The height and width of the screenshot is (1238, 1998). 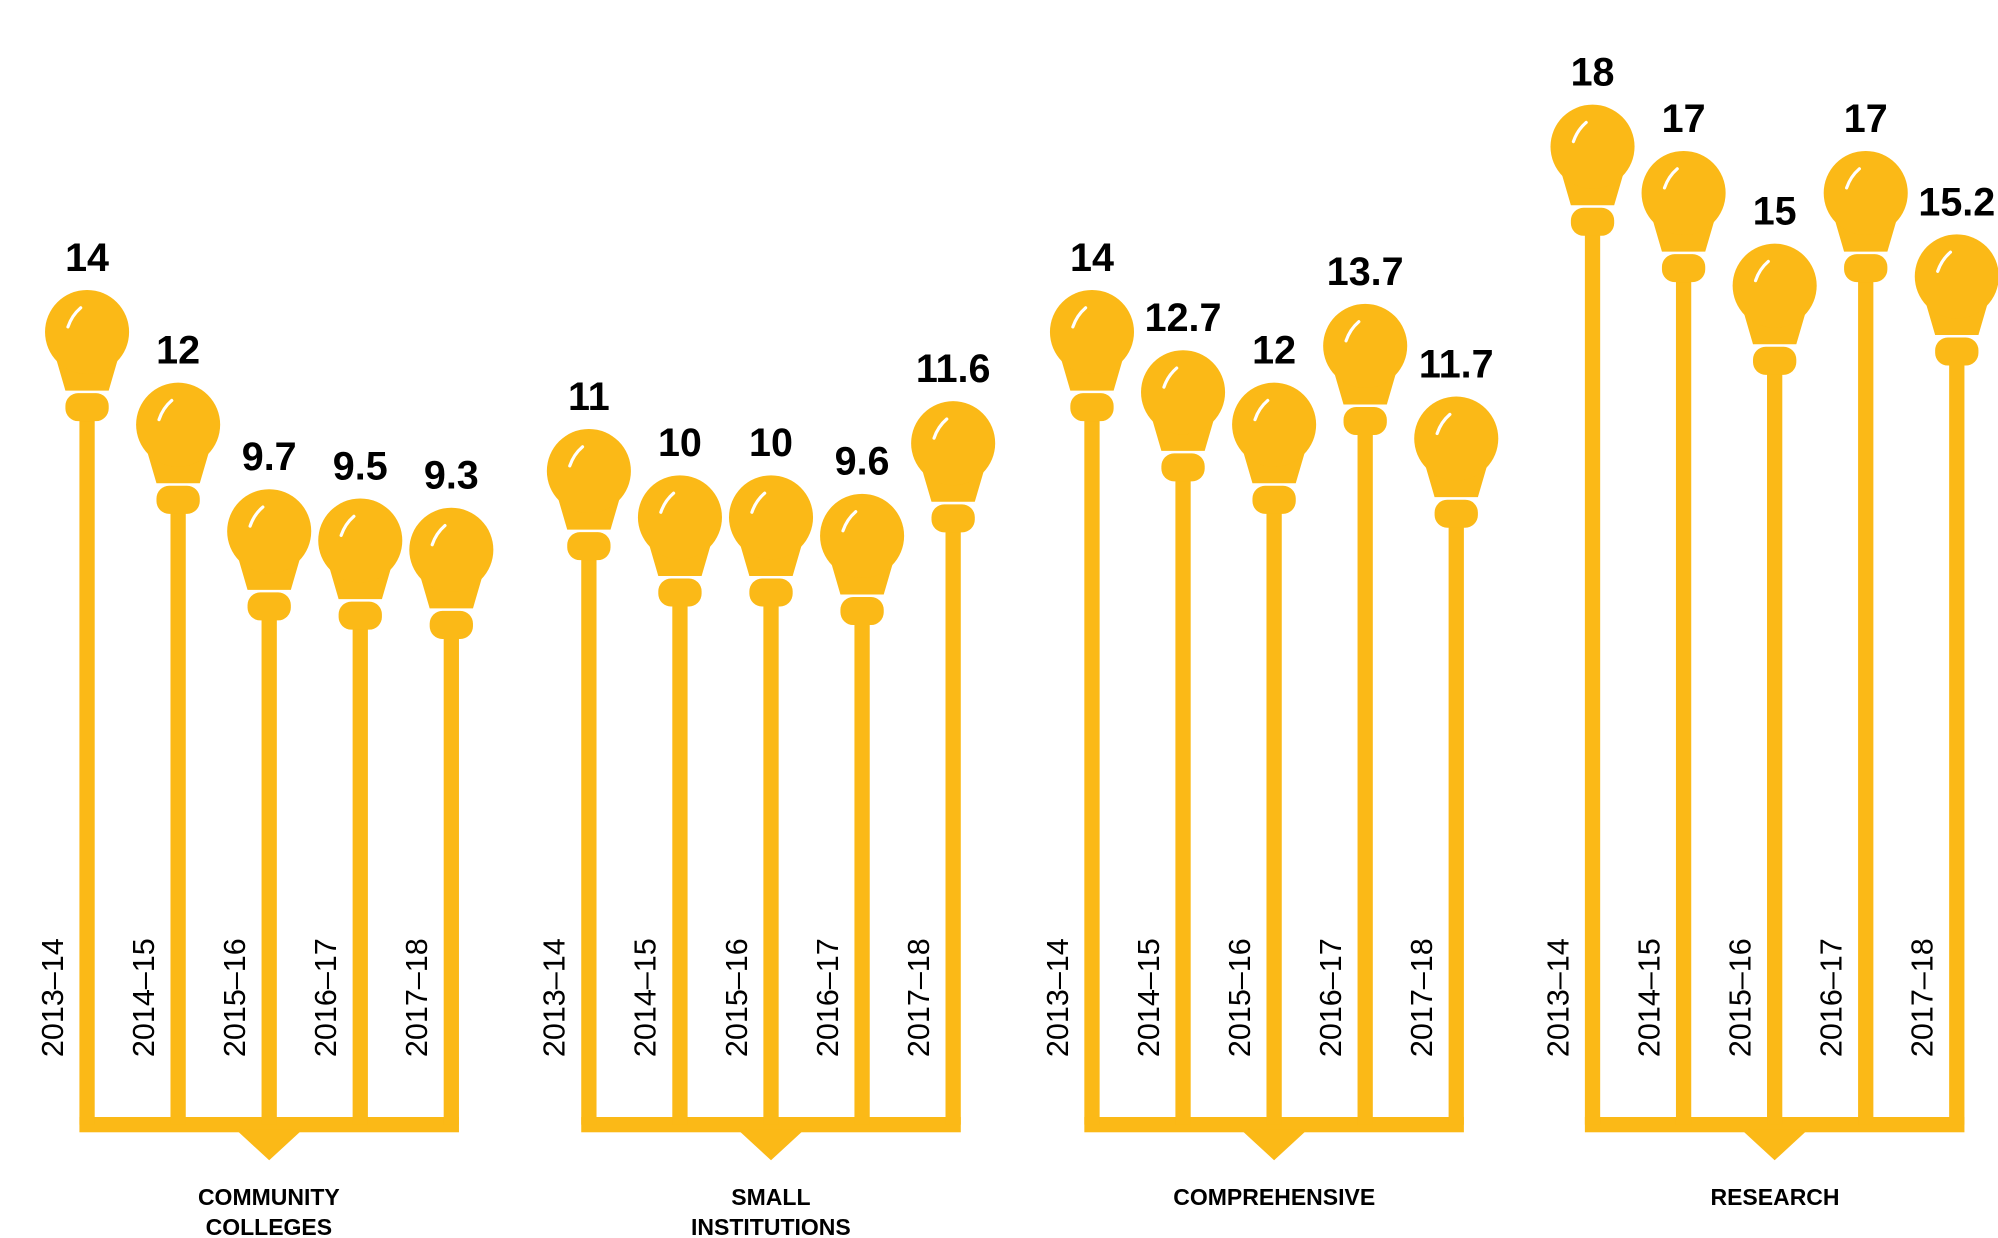 What do you see at coordinates (1274, 1197) in the screenshot?
I see `group-label: COMPREHENSIVE` at bounding box center [1274, 1197].